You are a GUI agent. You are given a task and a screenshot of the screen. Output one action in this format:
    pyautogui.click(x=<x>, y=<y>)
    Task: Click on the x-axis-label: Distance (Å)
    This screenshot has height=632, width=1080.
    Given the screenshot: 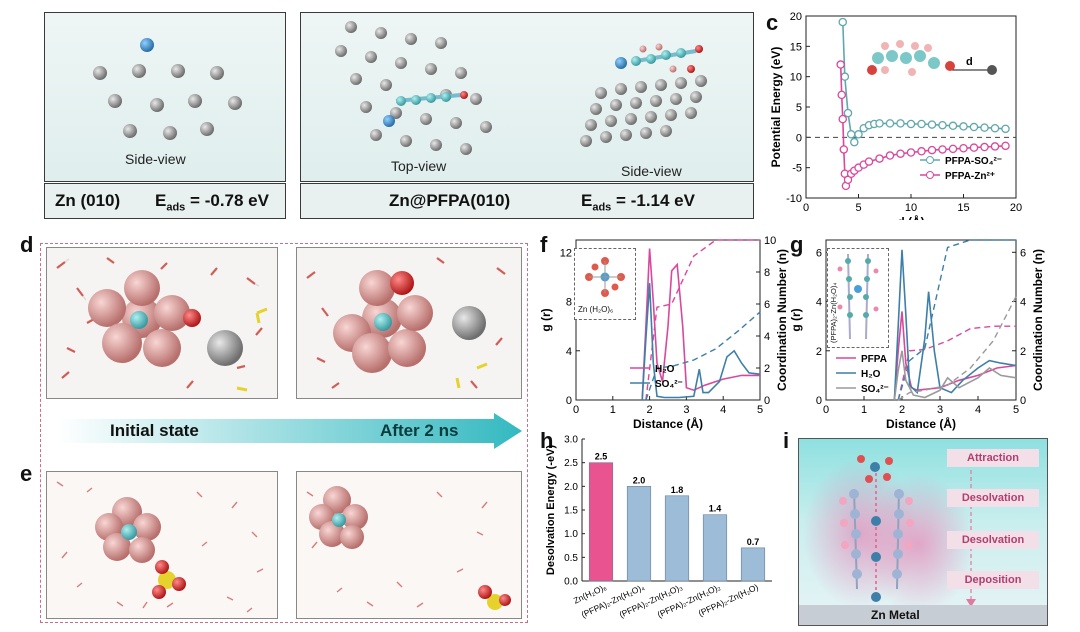 What is the action you would take?
    pyautogui.click(x=668, y=423)
    